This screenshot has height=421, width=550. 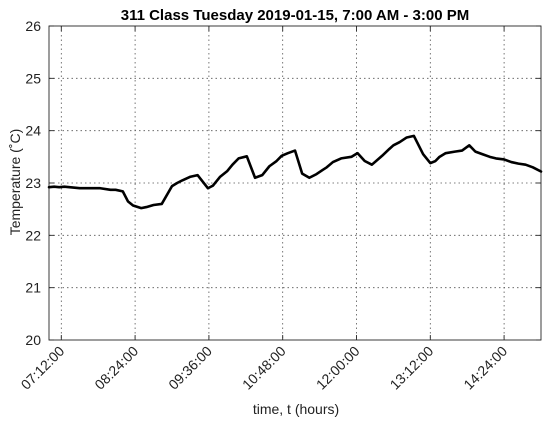 I want to click on y-tick-label: 26, so click(x=33, y=26).